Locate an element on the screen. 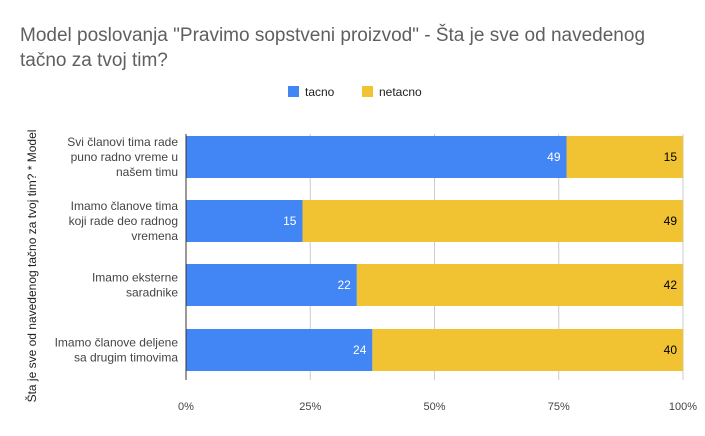 Image resolution: width=705 pixels, height=436 pixels. data-label: 24 is located at coordinates (360, 350).